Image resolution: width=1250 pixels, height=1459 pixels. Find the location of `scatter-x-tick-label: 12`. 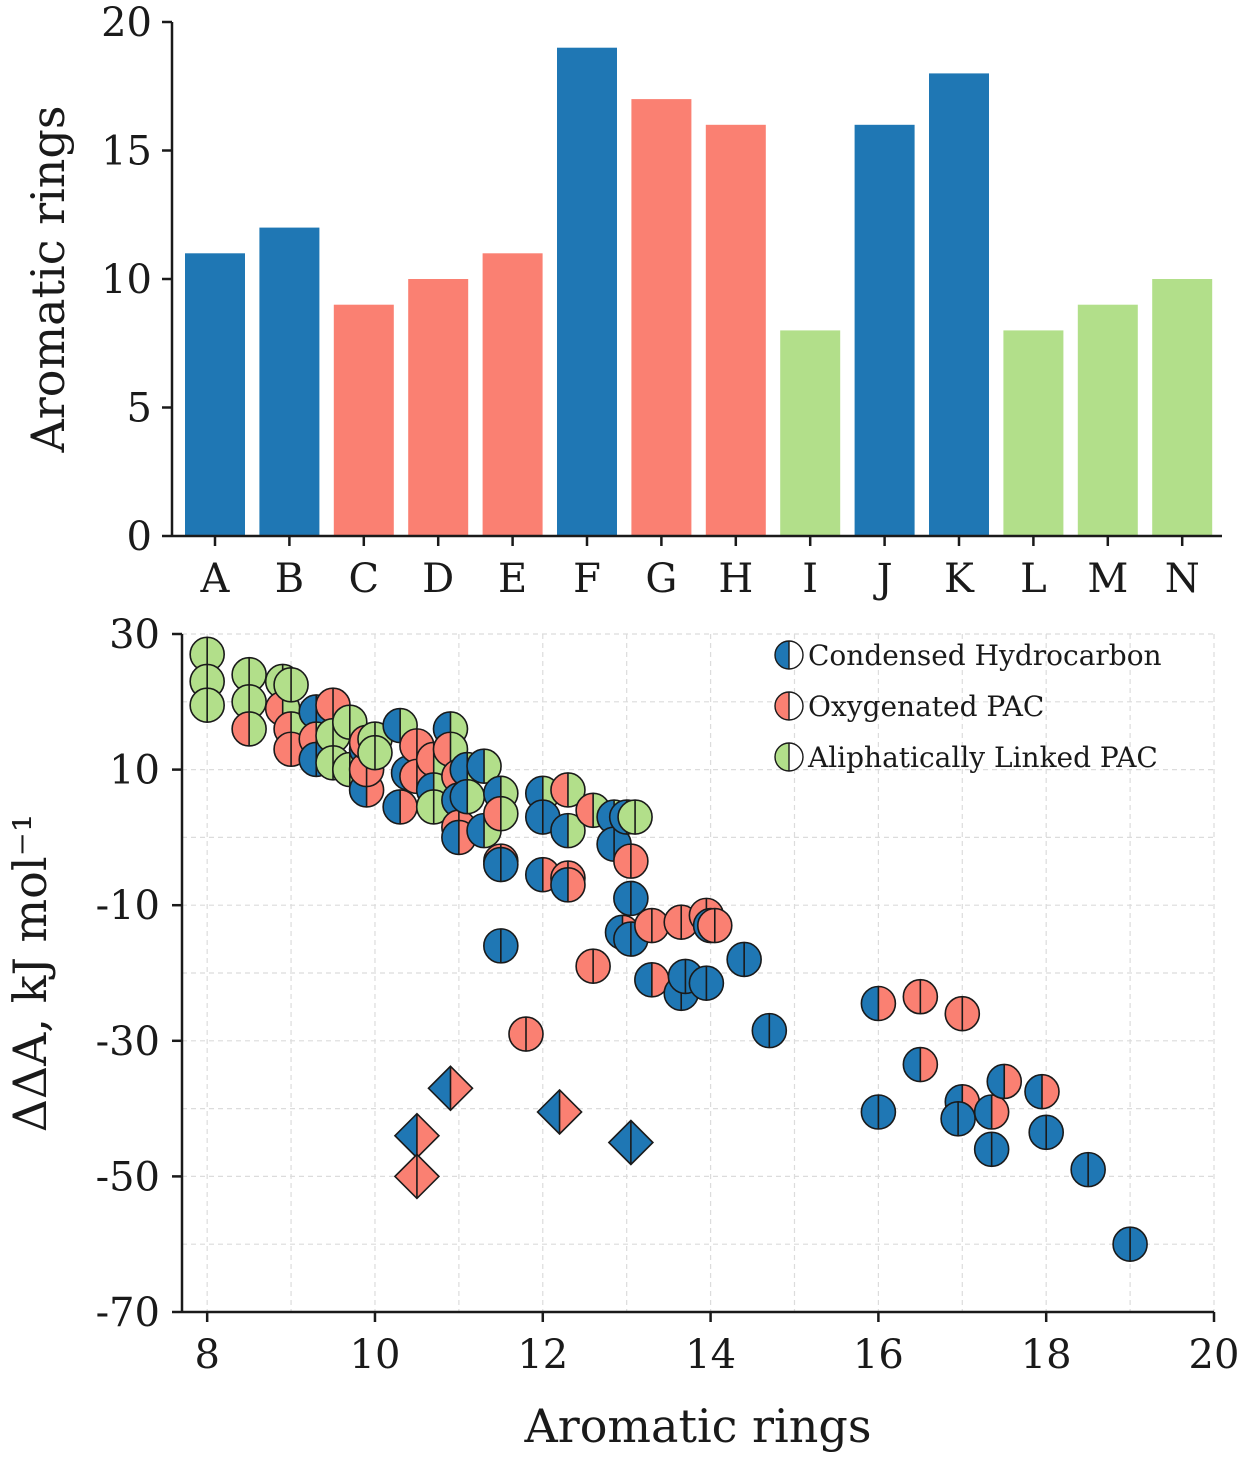

scatter-x-tick-label: 12 is located at coordinates (542, 1355).